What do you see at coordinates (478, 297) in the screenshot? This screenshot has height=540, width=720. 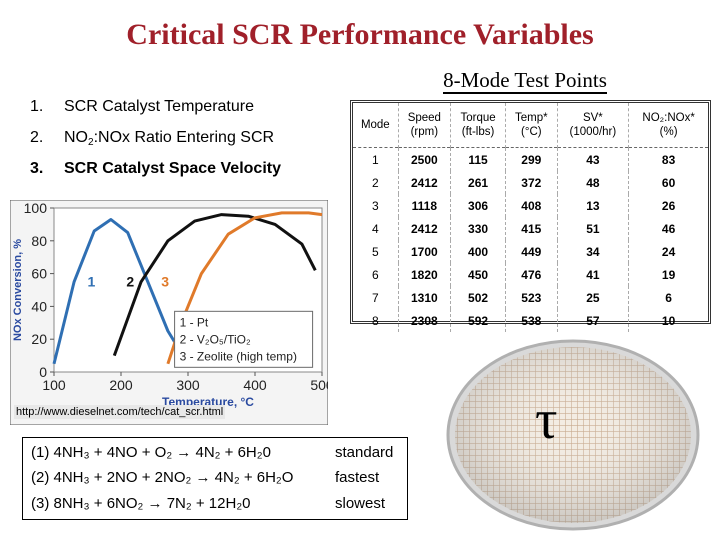 I see `value-cell: 502` at bounding box center [478, 297].